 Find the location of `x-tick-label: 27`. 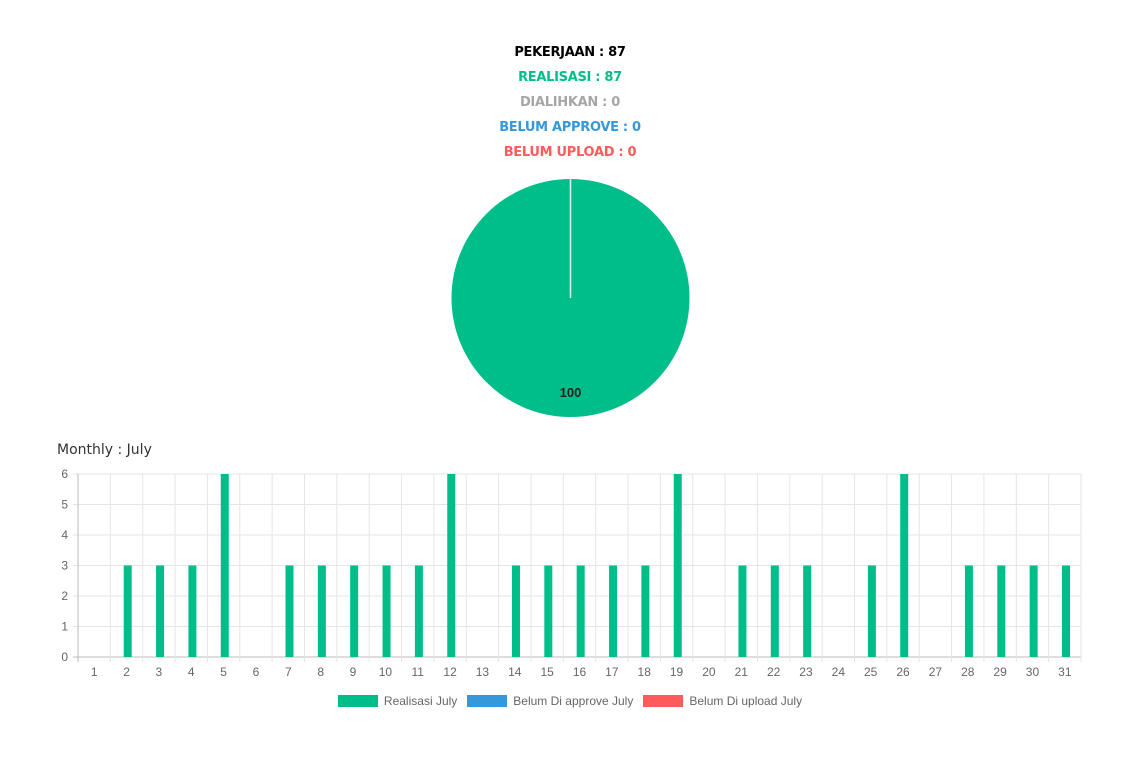

x-tick-label: 27 is located at coordinates (936, 672).